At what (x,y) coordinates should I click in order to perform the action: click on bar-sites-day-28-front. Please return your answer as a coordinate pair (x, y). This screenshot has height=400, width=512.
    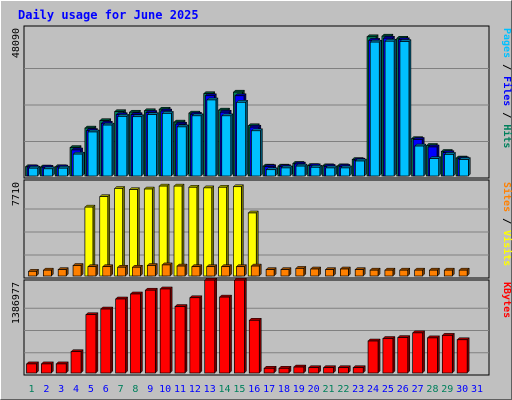
    Looking at the image, I should click on (433, 273).